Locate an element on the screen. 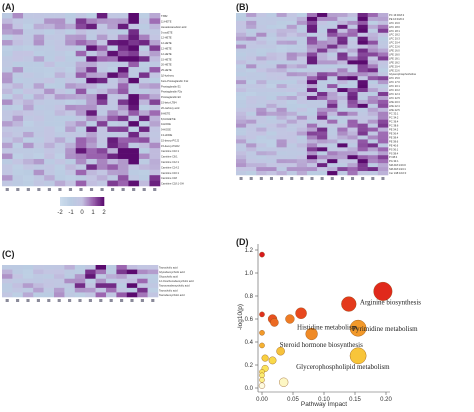  heatmap-row-label: LPC 20:3 is located at coordinates (394, 39).